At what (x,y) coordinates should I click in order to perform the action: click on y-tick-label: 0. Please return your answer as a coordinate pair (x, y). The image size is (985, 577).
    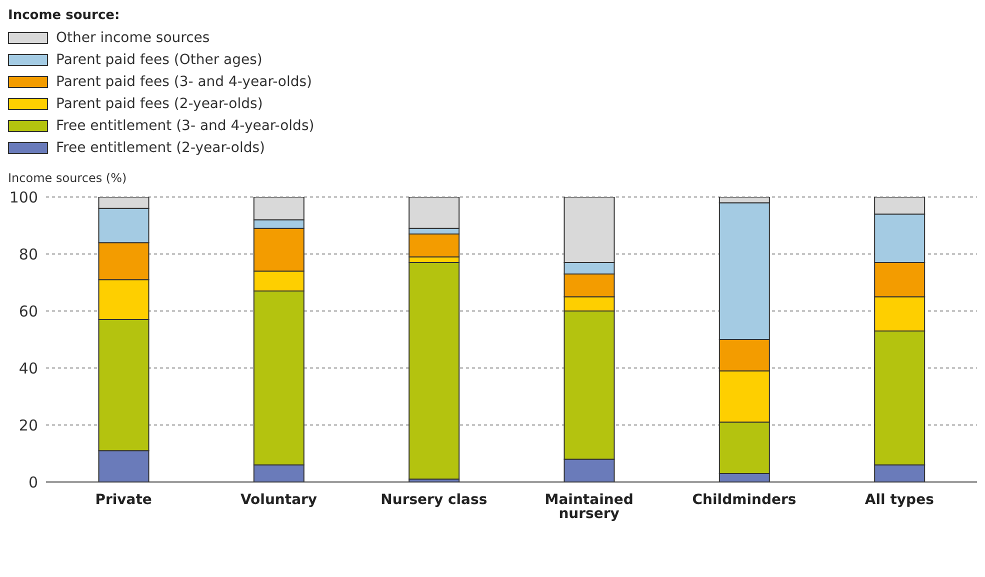
    Looking at the image, I should click on (33, 482).